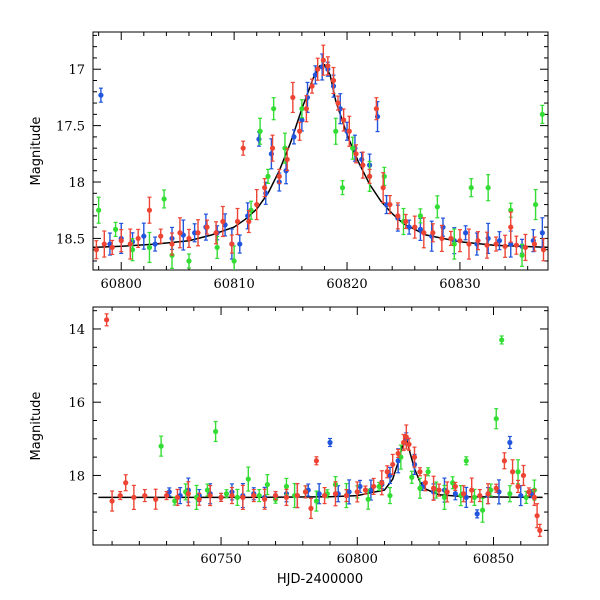  I want to click on y-tick-label: 18, so click(76, 476).